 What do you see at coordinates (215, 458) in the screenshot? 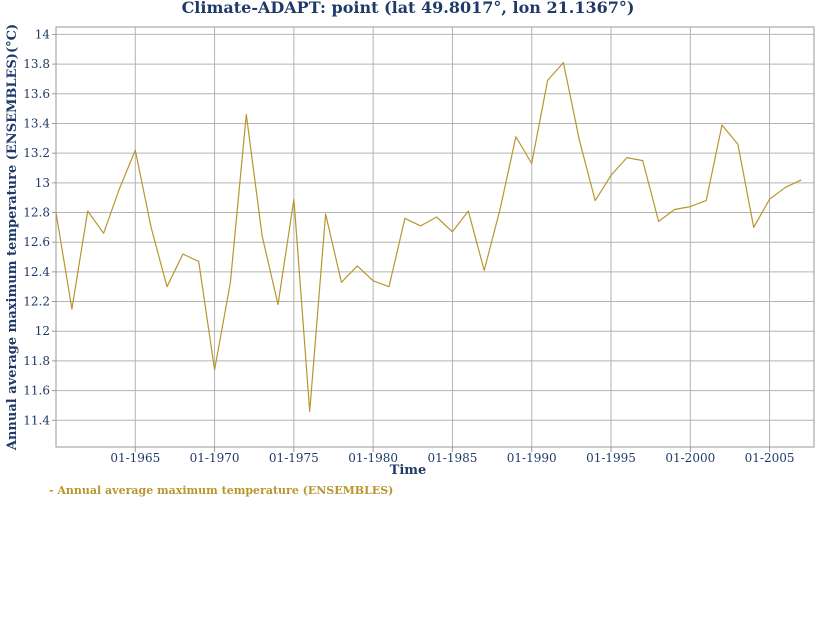
I see `x-tick-label: 01-1970` at bounding box center [215, 458].